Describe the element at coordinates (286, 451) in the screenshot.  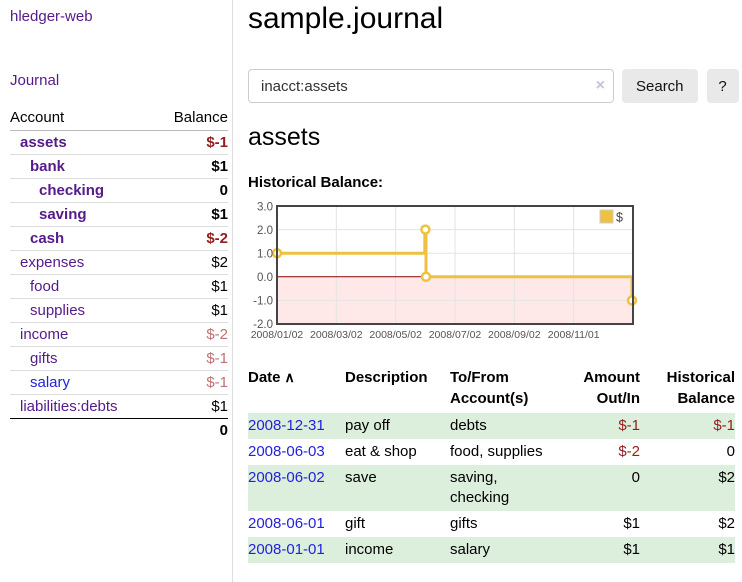
I see `transaction-date-link: 2008-06-03` at that location.